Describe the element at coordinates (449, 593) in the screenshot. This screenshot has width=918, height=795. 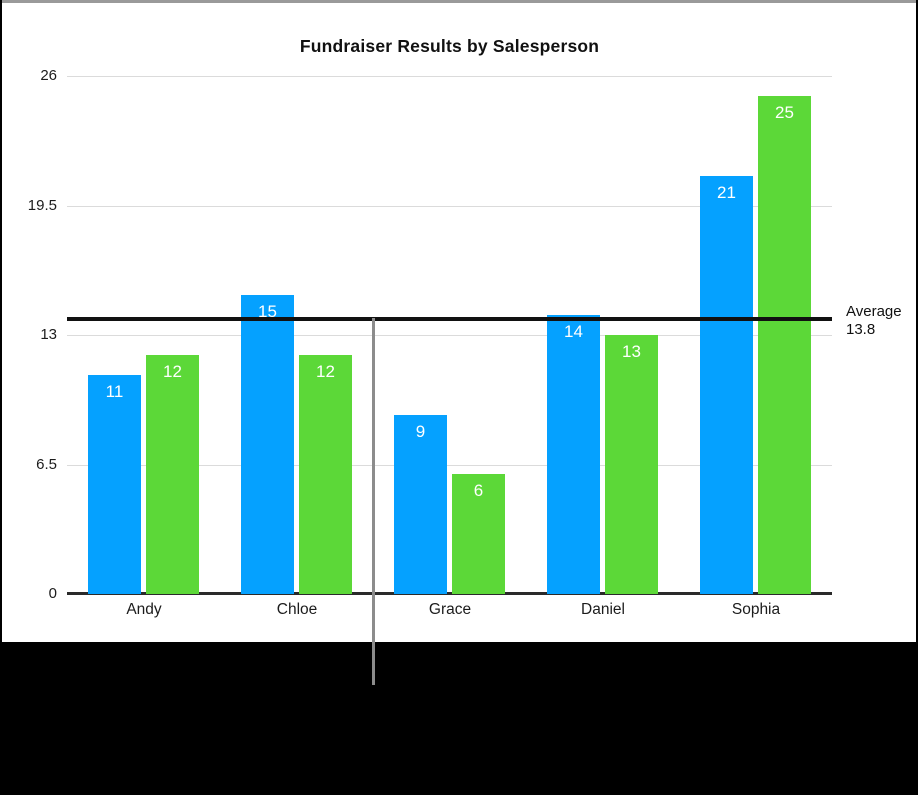
I see `x-axis-line` at that location.